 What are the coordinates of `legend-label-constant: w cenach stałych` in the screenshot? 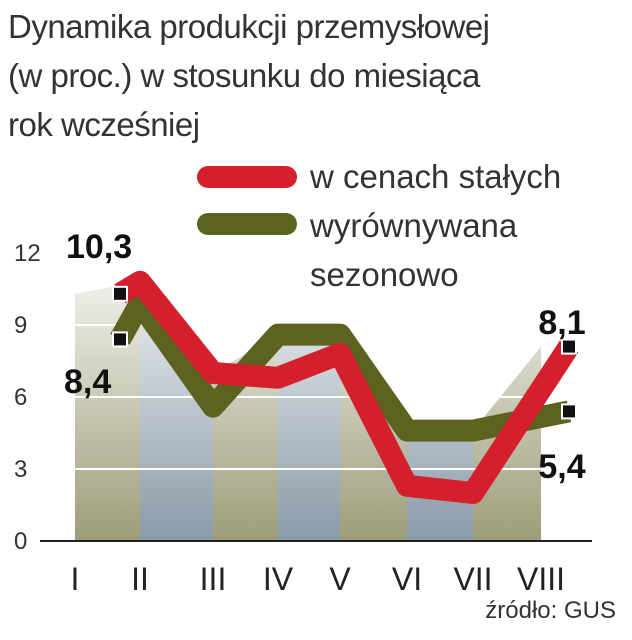 It's located at (436, 176).